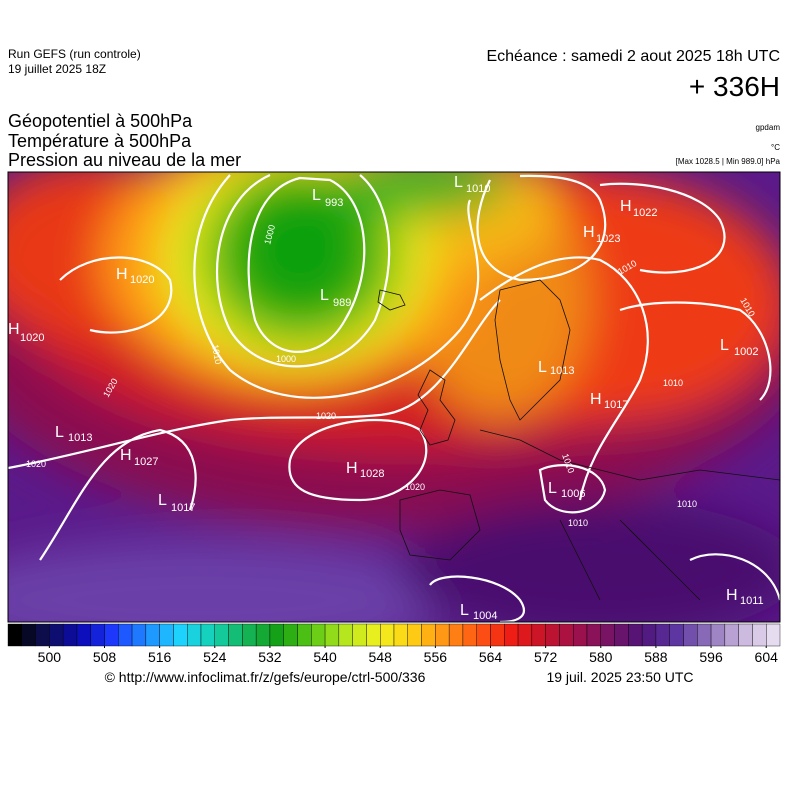  I want to click on unit: gpdam, so click(768, 127).